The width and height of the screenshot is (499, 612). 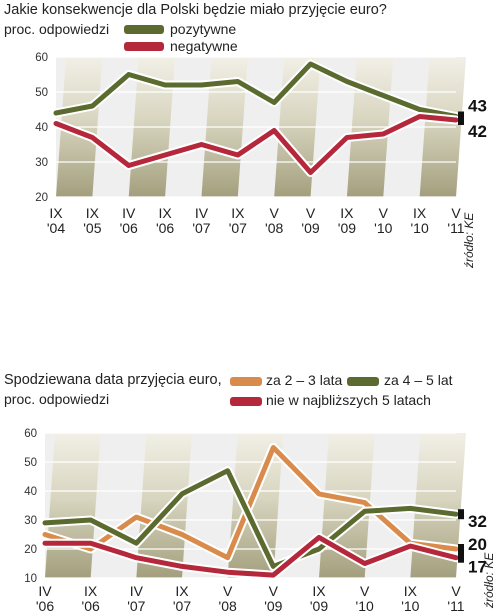 What do you see at coordinates (56, 228) in the screenshot?
I see `chart-1-xtick-label: '04` at bounding box center [56, 228].